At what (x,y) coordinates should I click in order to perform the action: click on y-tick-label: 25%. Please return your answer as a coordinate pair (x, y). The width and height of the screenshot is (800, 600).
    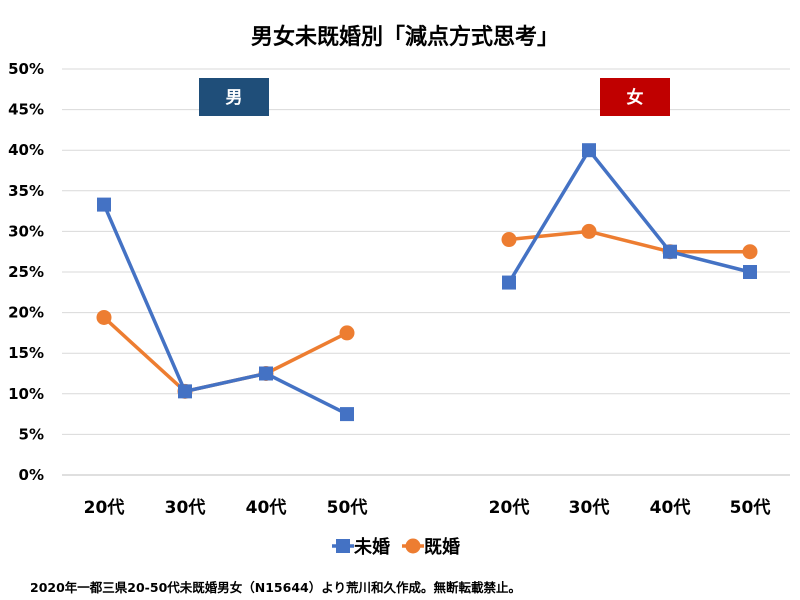
    Looking at the image, I should click on (26, 272).